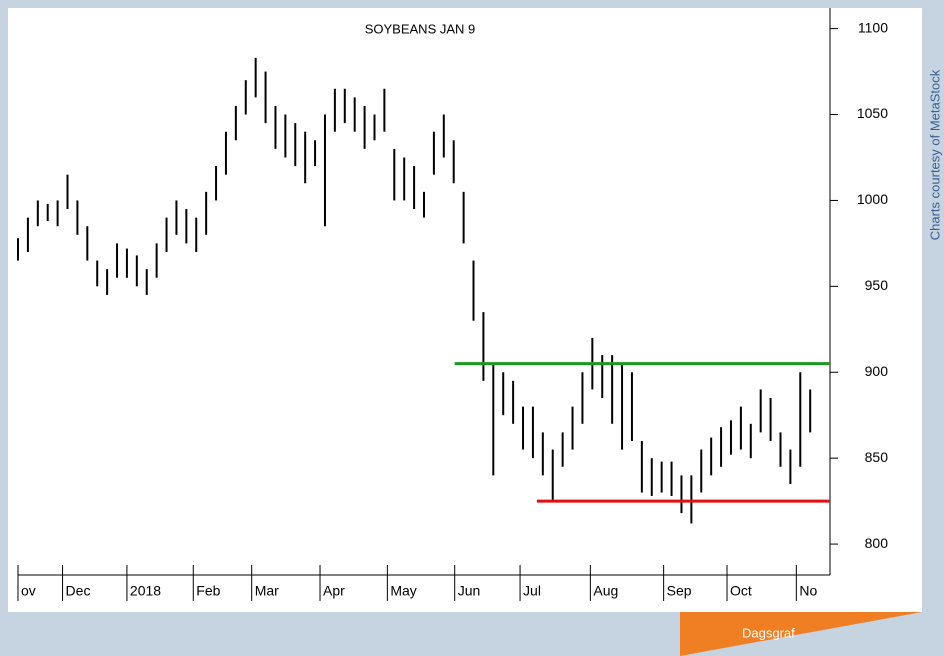 The image size is (944, 656). I want to click on y-tick-label: 950, so click(877, 285).